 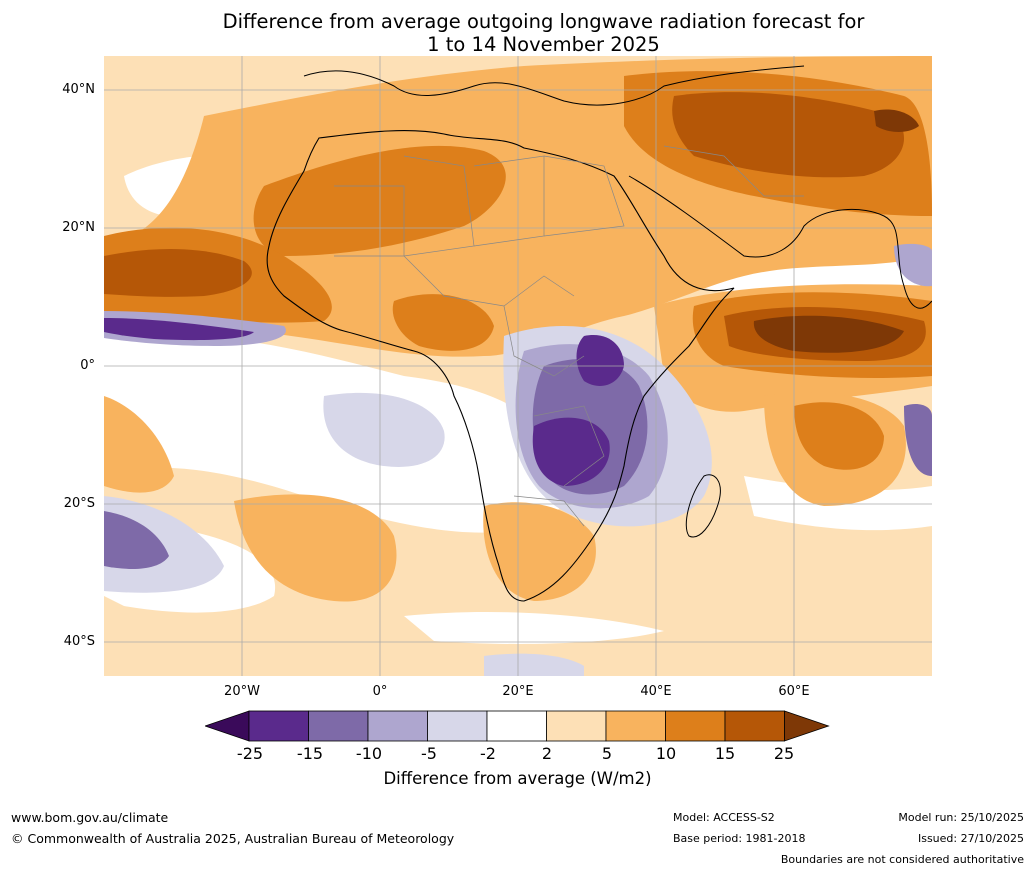 I want to click on lat-label-40s: 40°S, so click(x=79, y=641).